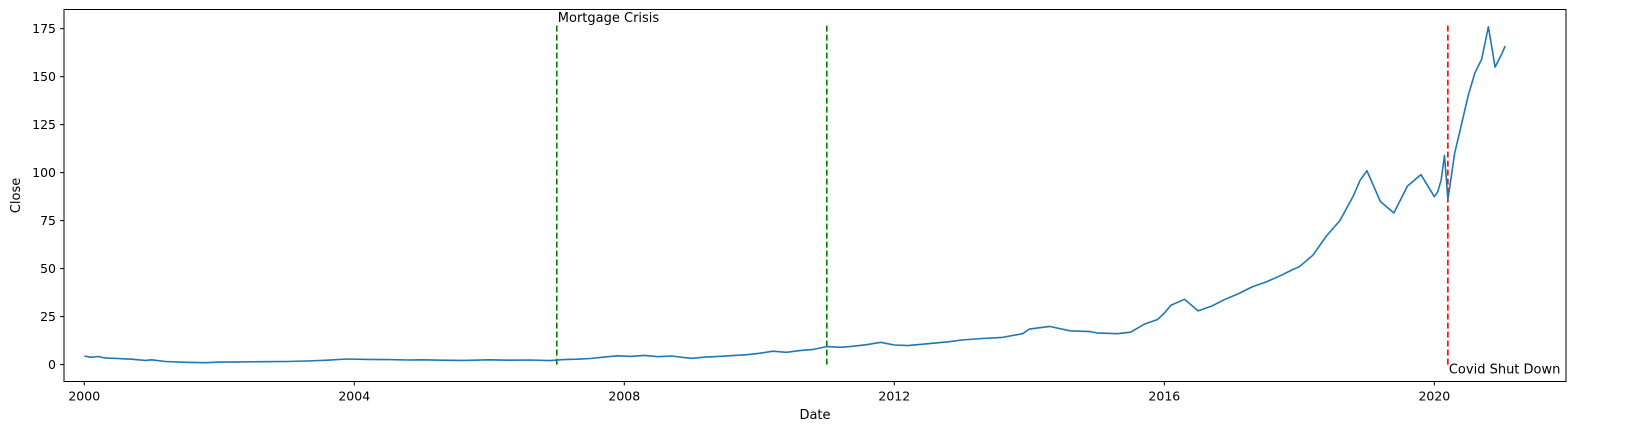  What do you see at coordinates (759, 392) in the screenshot?
I see `x-axis: 2000 2004 2008 2012 2016 2020` at bounding box center [759, 392].